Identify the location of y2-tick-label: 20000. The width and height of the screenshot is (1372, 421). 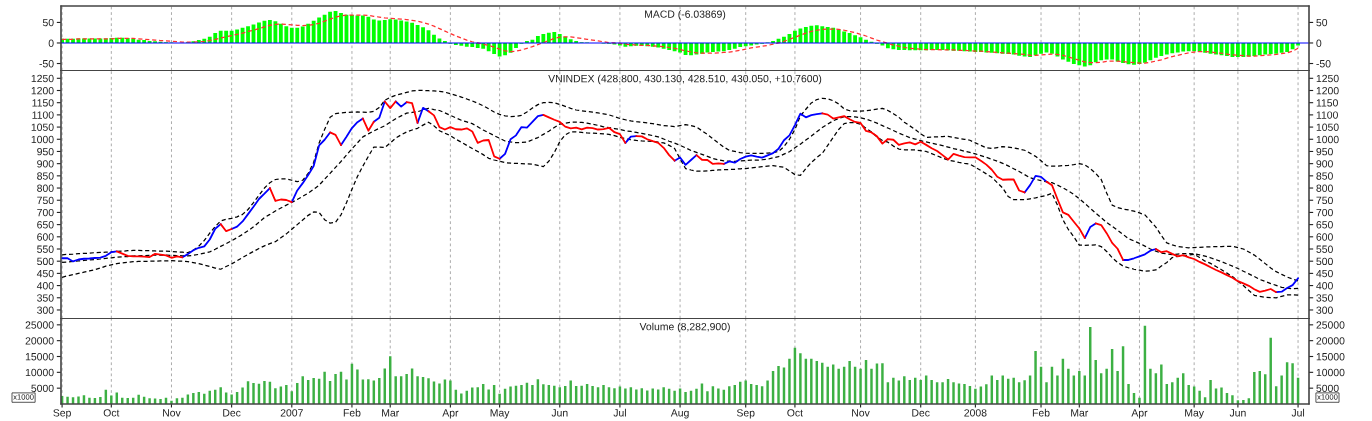
(1330, 341).